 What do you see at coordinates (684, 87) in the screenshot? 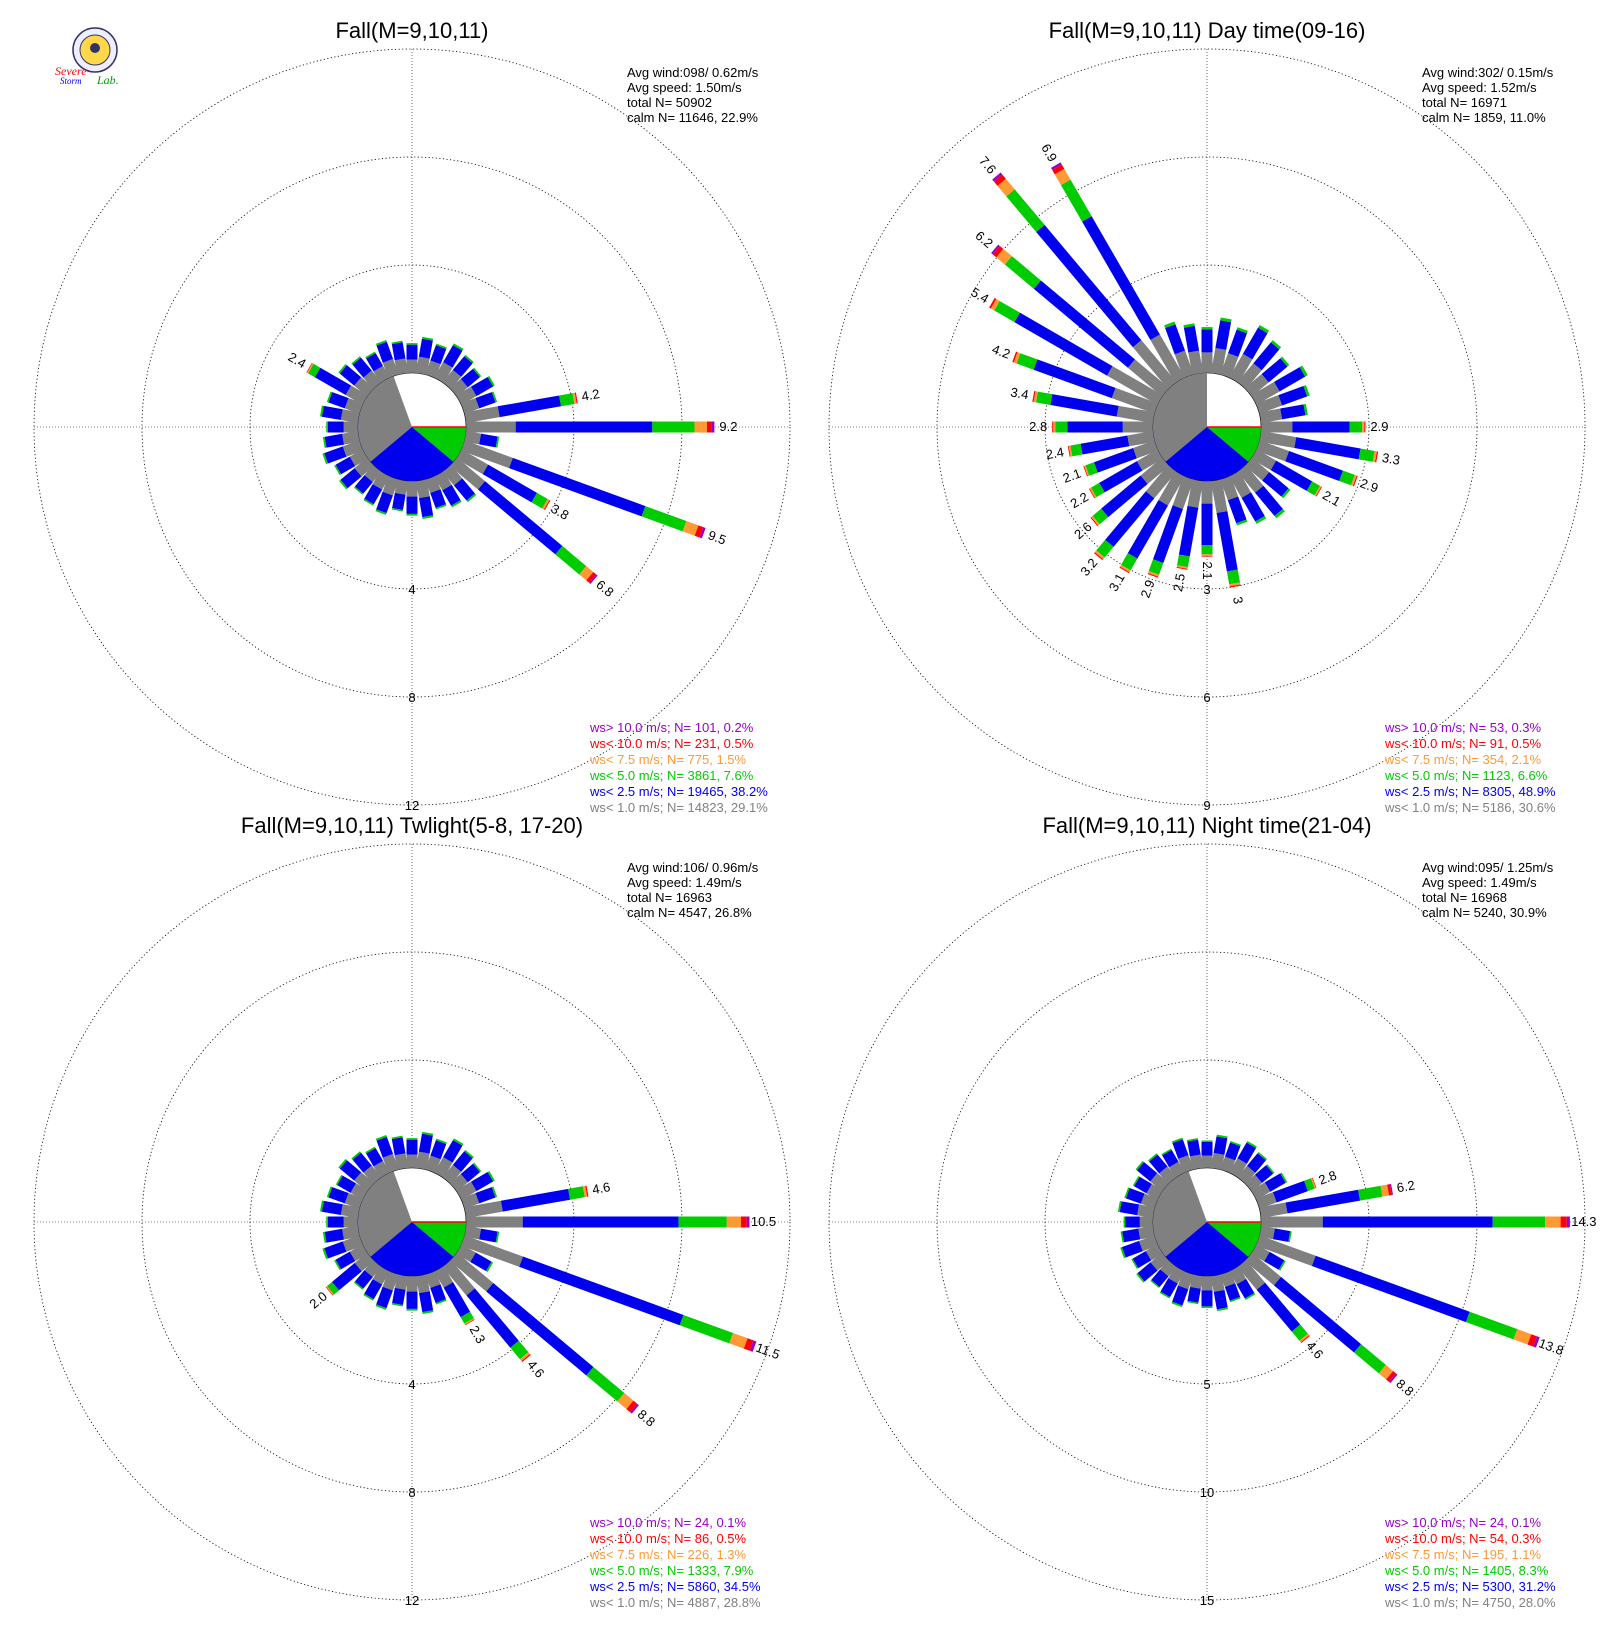
I see `info-line: Avg speed: 1.50m/s` at bounding box center [684, 87].